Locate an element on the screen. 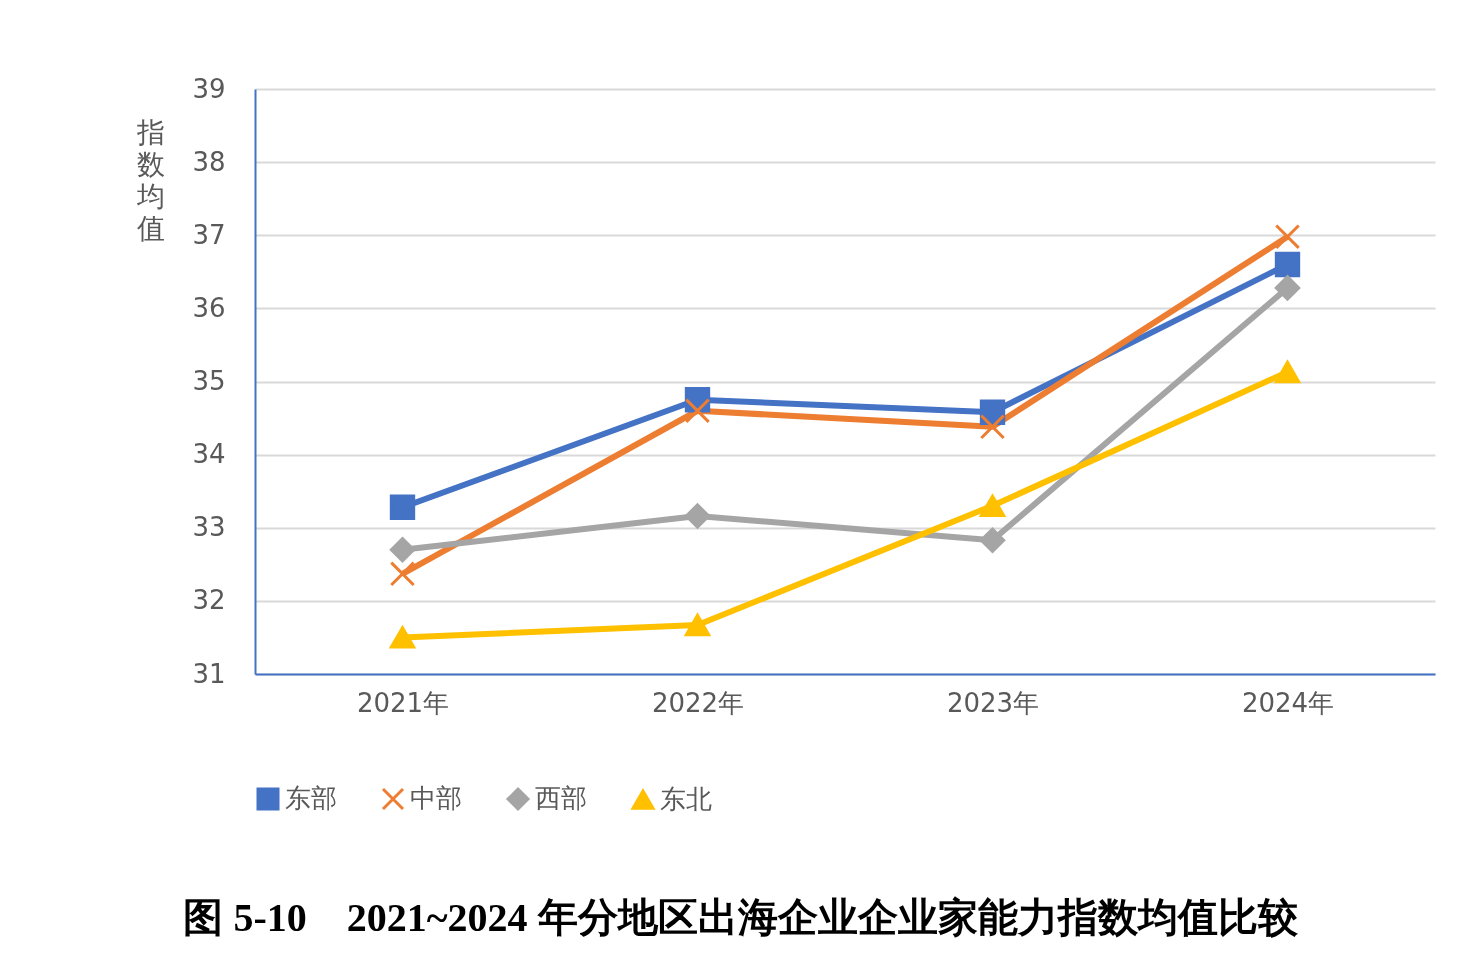  x-tick-label: 2021年 is located at coordinates (403, 702).